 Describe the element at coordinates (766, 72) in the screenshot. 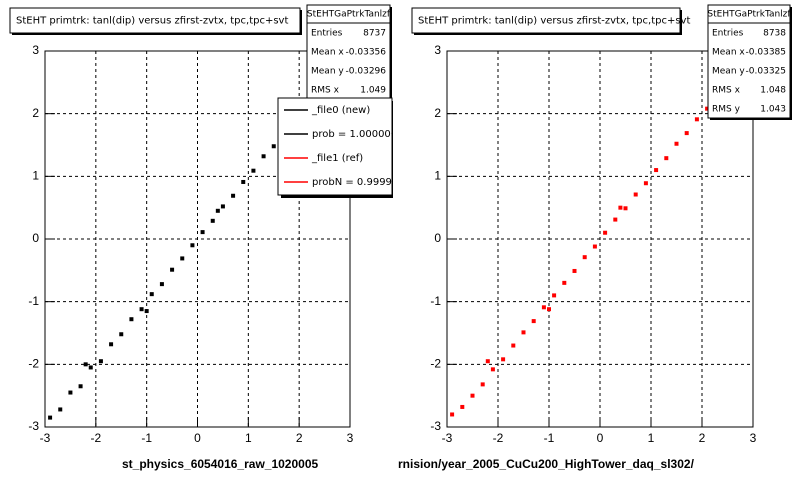

I see `stats-value: -0.03325` at that location.